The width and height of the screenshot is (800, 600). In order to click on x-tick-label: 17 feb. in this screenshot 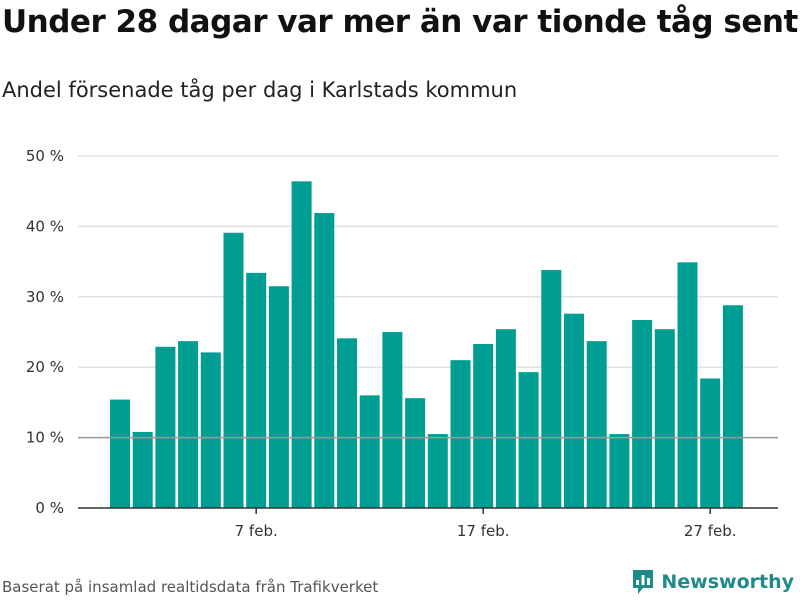, I will do `click(483, 531)`.